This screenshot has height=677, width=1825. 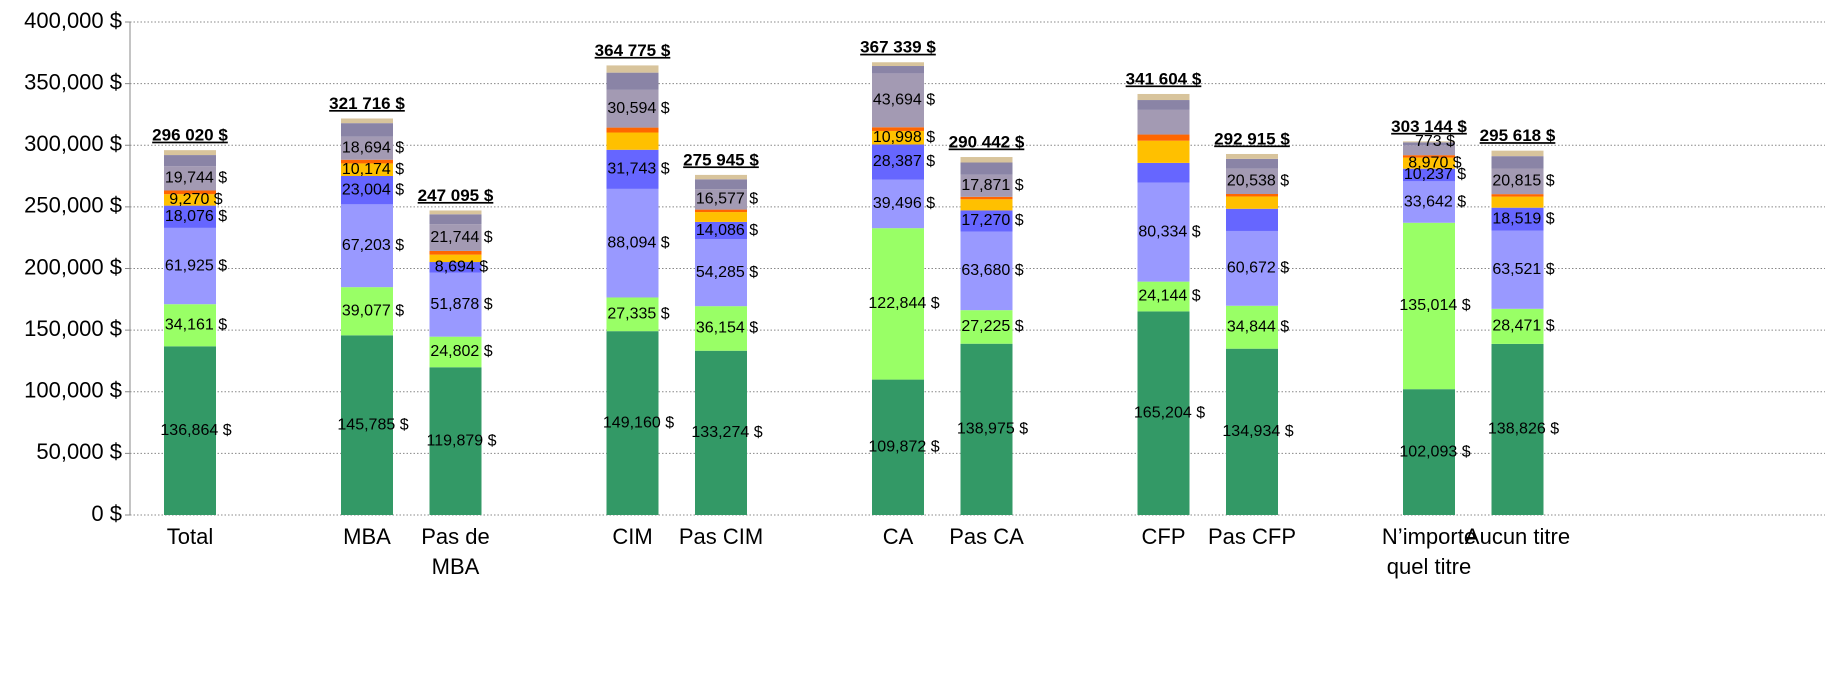 What do you see at coordinates (727, 328) in the screenshot?
I see `value-label: 36,154 $` at bounding box center [727, 328].